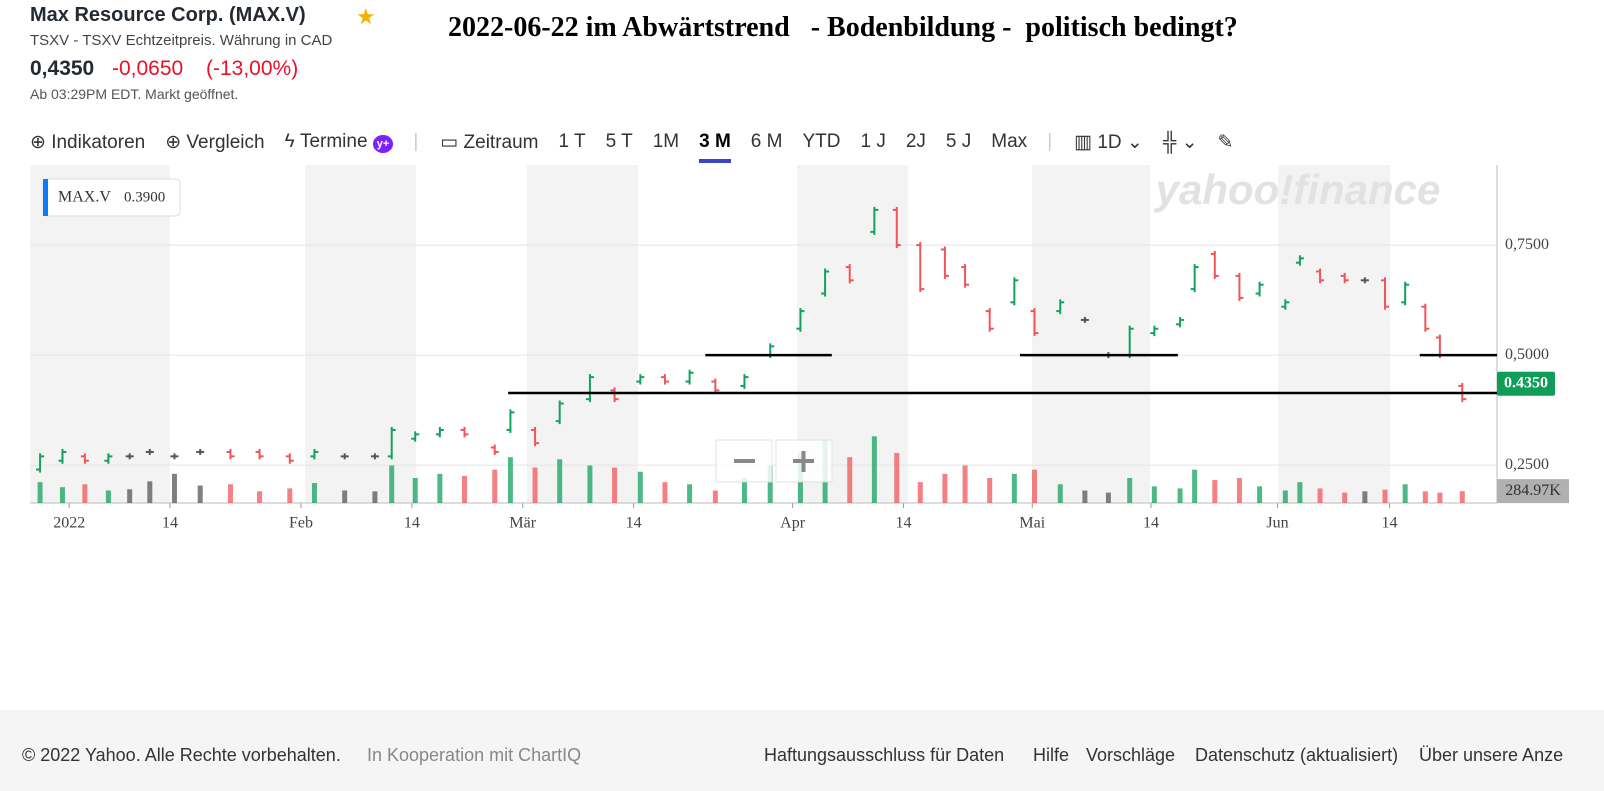  What do you see at coordinates (98, 142) in the screenshot?
I see `tool-label: Indikatoren` at bounding box center [98, 142].